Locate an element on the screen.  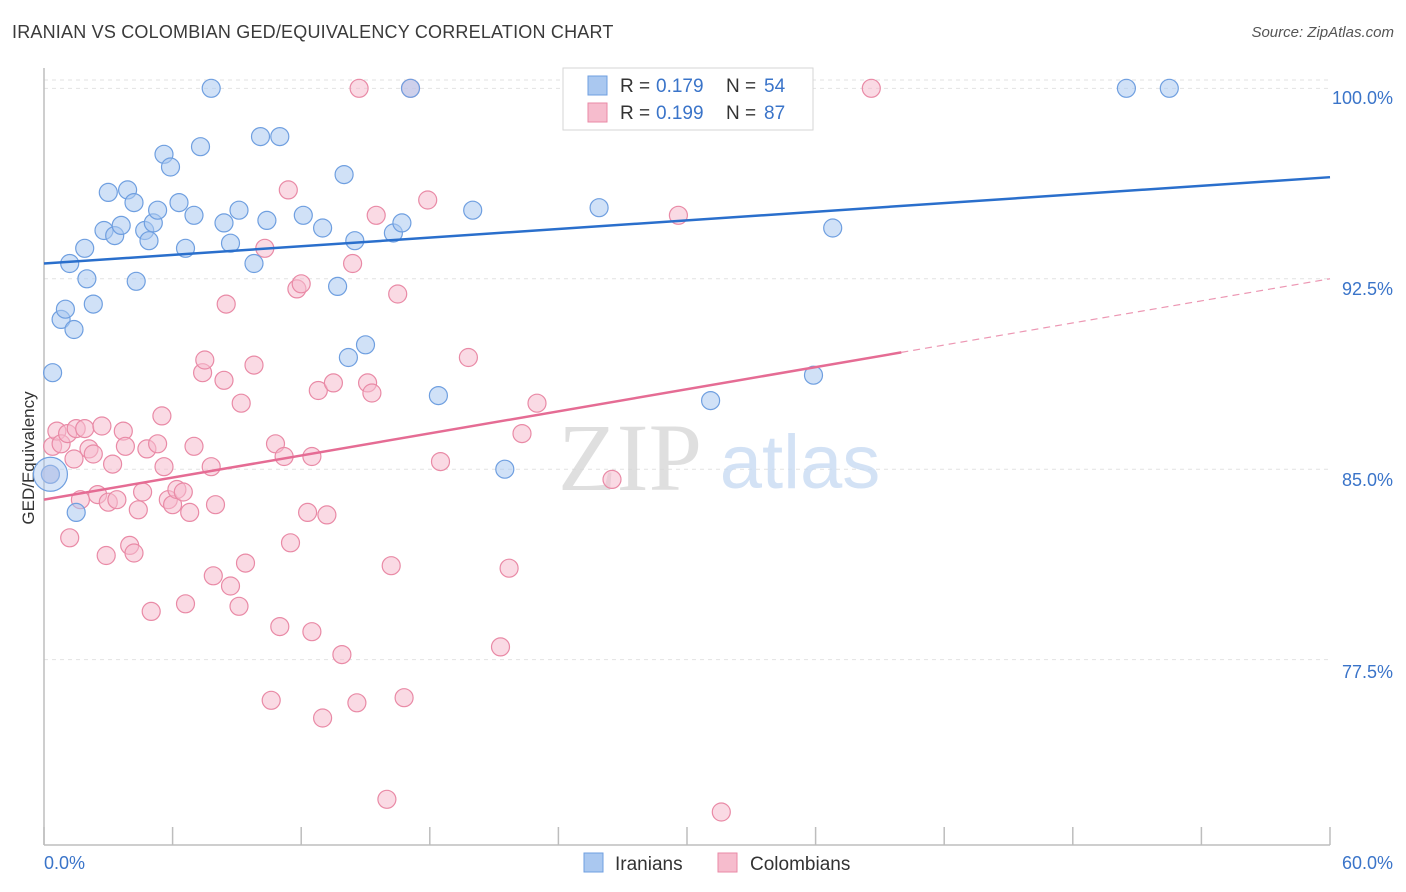
legend-bottom-swatch-colombians is located at coordinates (727, 862).